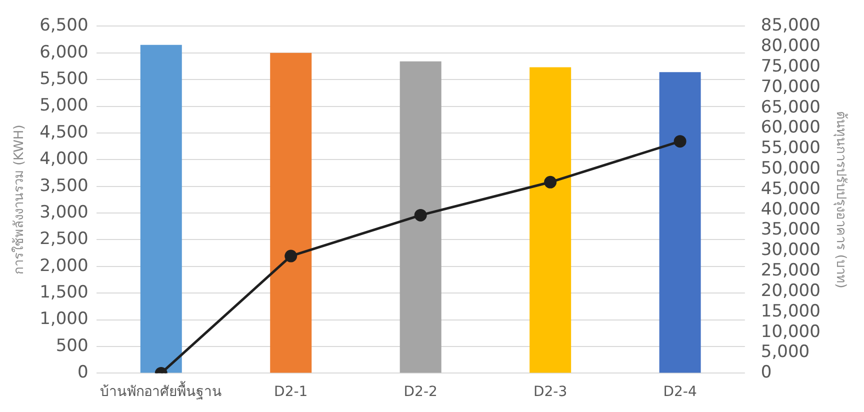  Describe the element at coordinates (64, 266) in the screenshot. I see `y-tick-label: 2,000` at that location.